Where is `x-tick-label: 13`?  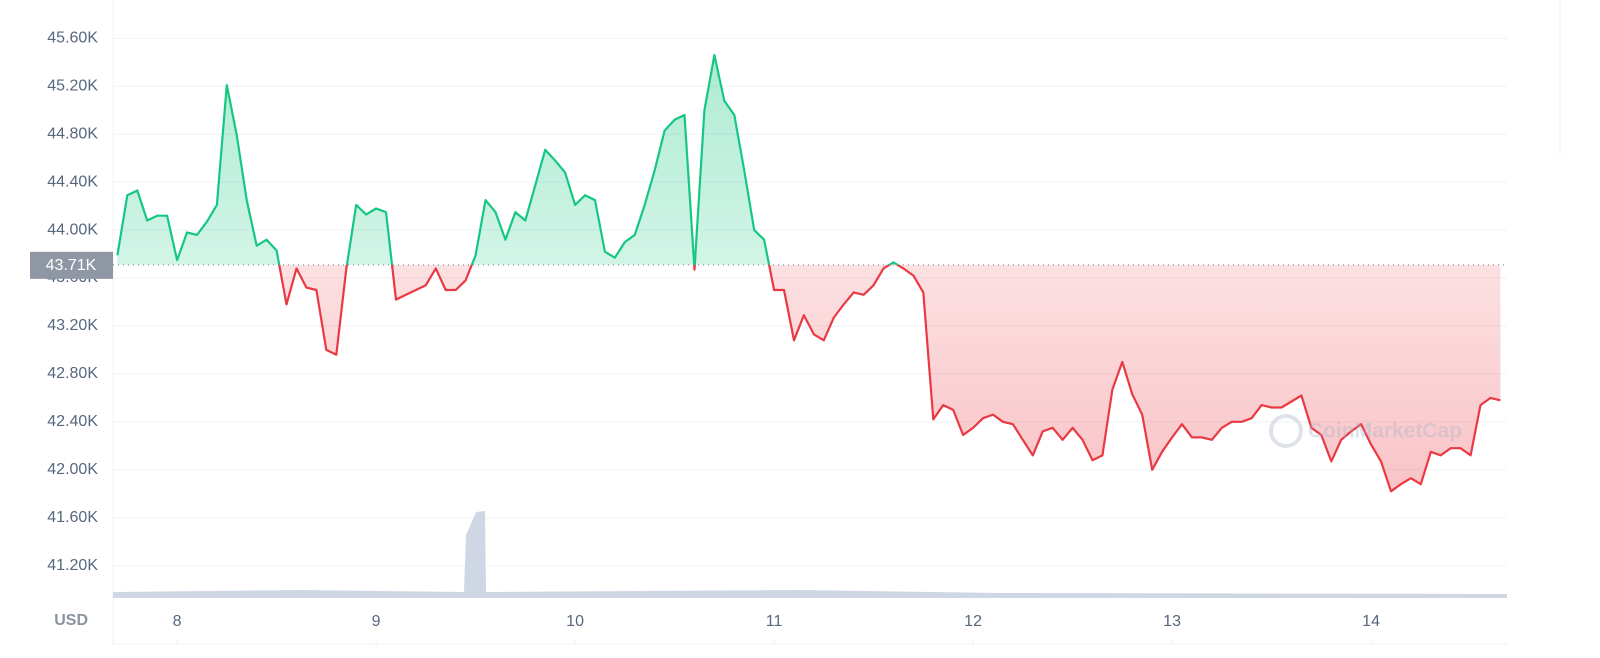
x-tick-label: 13 is located at coordinates (1172, 621).